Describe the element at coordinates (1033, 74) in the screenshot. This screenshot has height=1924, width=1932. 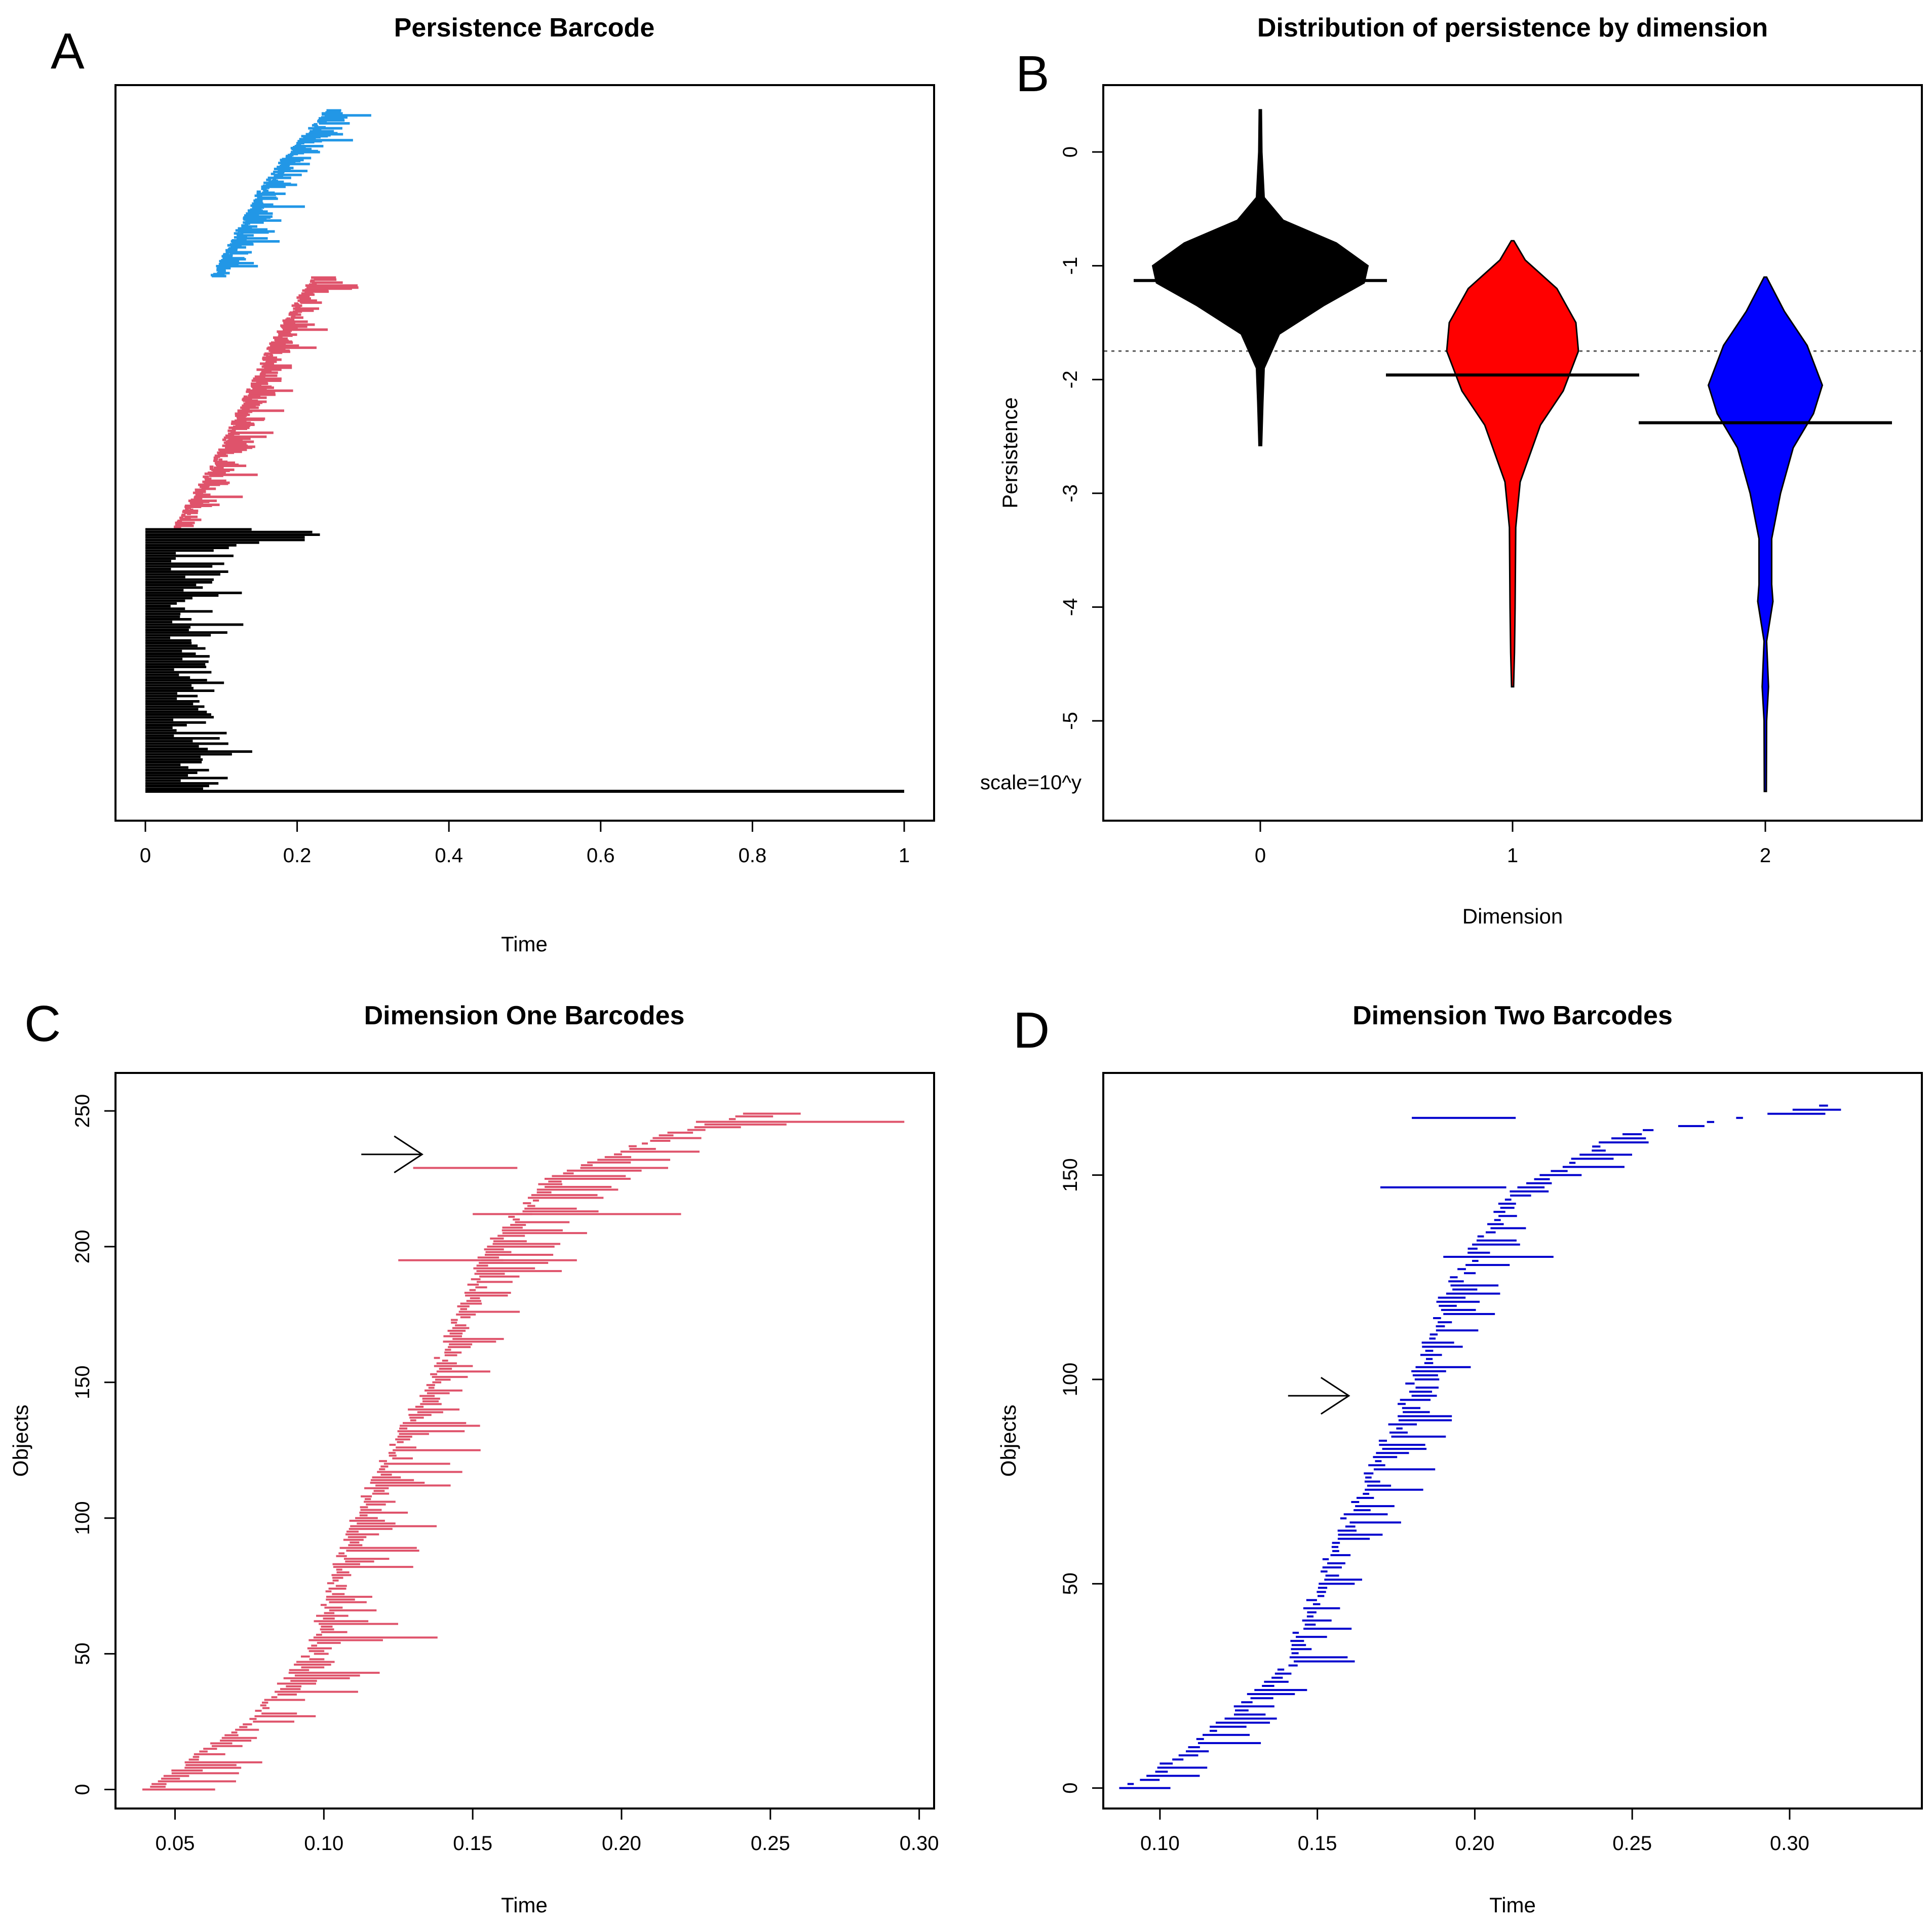
I see `panel-label-b: B` at that location.